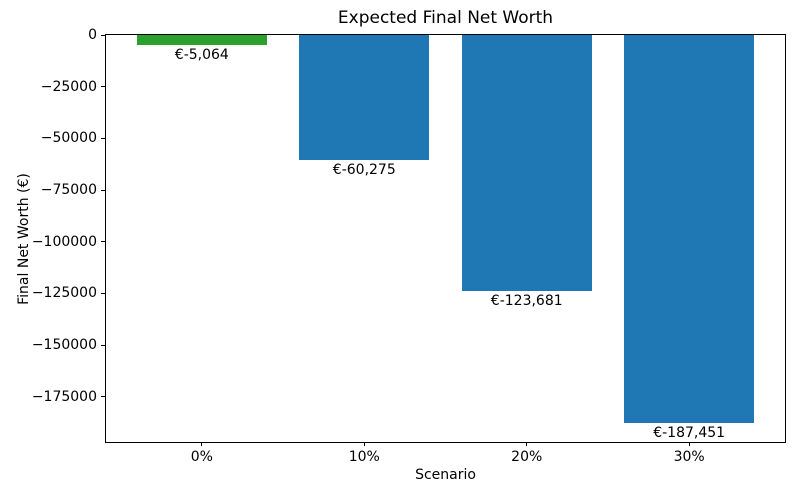 The width and height of the screenshot is (800, 500). Describe the element at coordinates (201, 457) in the screenshot. I see `x-tick-label-0%: 0%` at that location.